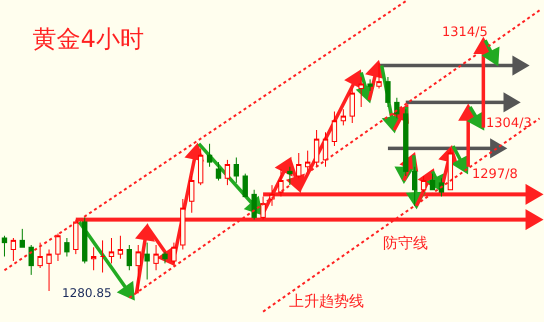 This screenshot has height=322, width=544. I want to click on text: 1314/5, so click(465, 32).